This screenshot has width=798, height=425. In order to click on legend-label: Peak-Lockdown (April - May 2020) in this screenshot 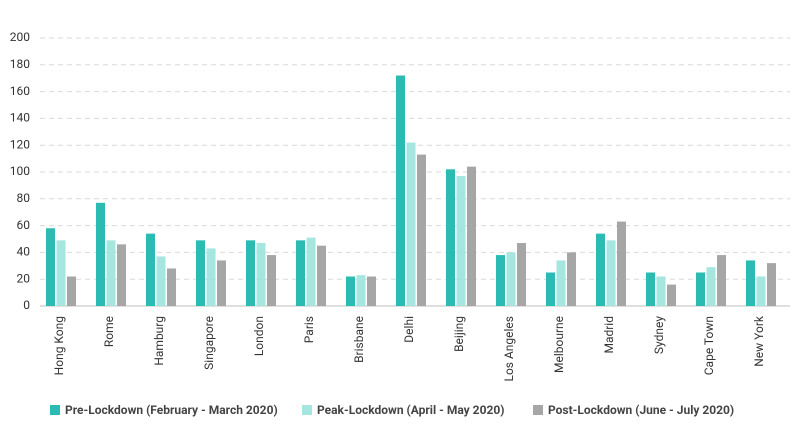, I will do `click(410, 410)`.